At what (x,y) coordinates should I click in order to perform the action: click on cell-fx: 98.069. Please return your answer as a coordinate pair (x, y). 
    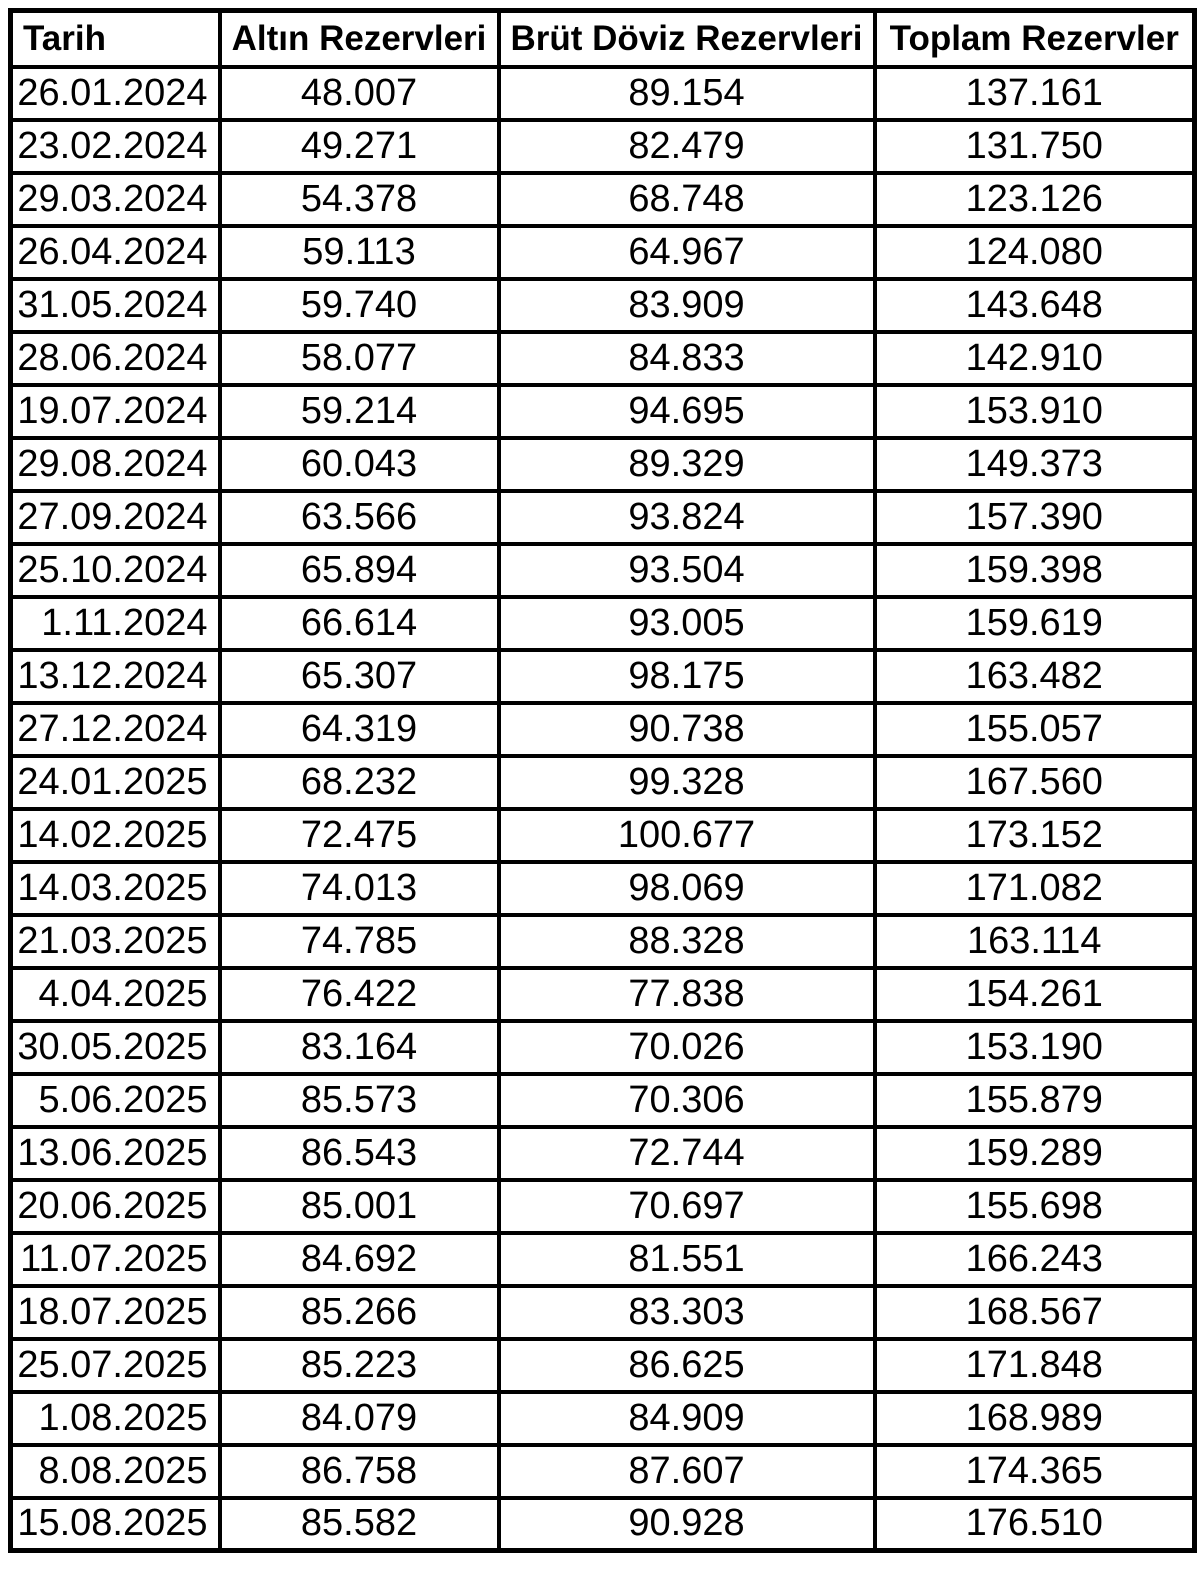
    Looking at the image, I should click on (686, 888).